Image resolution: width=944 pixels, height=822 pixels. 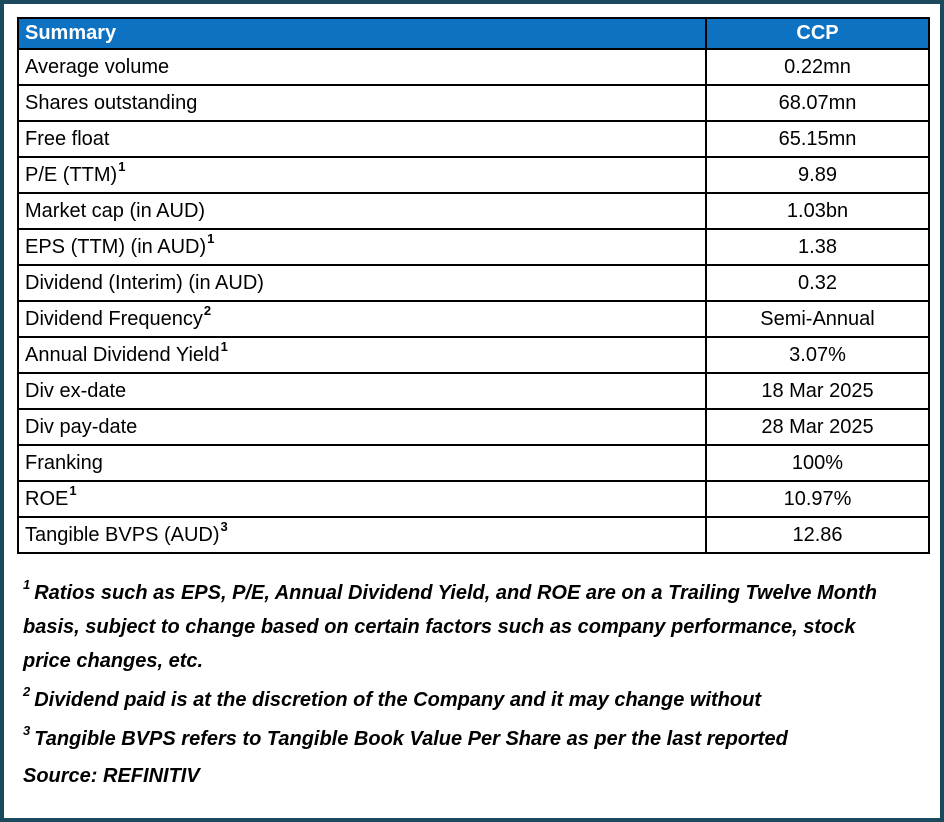 What do you see at coordinates (817, 535) in the screenshot?
I see `row-value: 12.86` at bounding box center [817, 535].